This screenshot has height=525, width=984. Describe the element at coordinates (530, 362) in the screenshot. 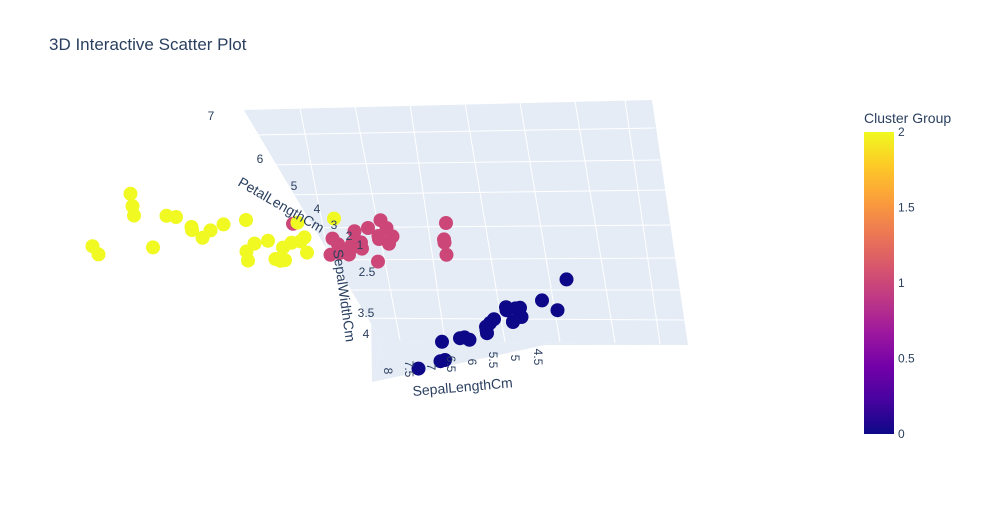

I see `right-wall` at that location.